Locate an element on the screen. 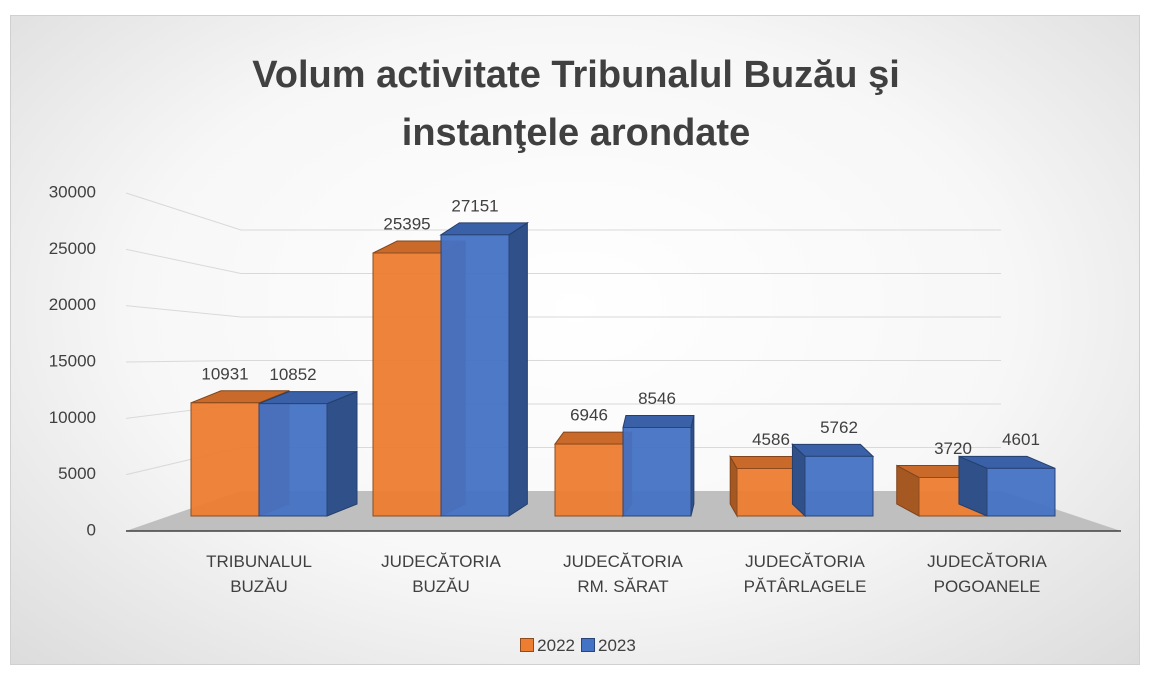 The image size is (1152, 677). y-tick-label: 20000 is located at coordinates (72, 304).